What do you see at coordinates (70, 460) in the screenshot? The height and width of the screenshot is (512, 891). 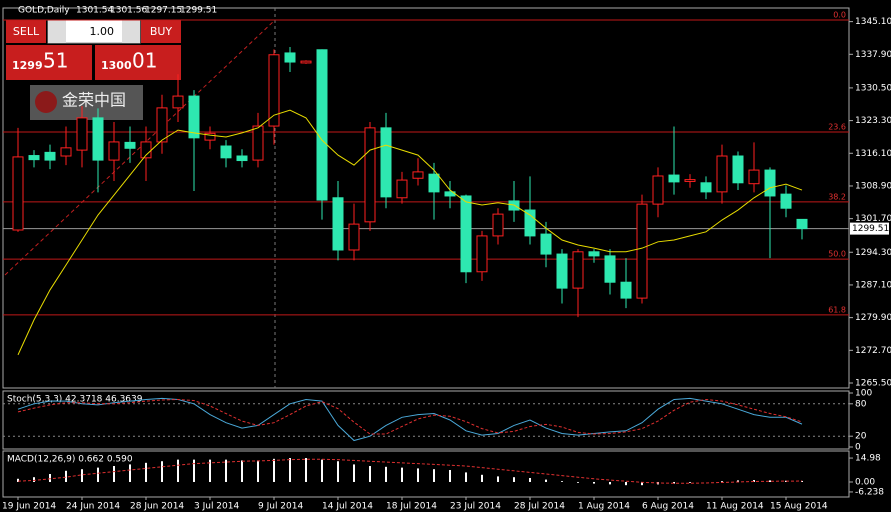 I see `macd-label: MACD(12,26,9) 0.662 0.590` at bounding box center [70, 460].